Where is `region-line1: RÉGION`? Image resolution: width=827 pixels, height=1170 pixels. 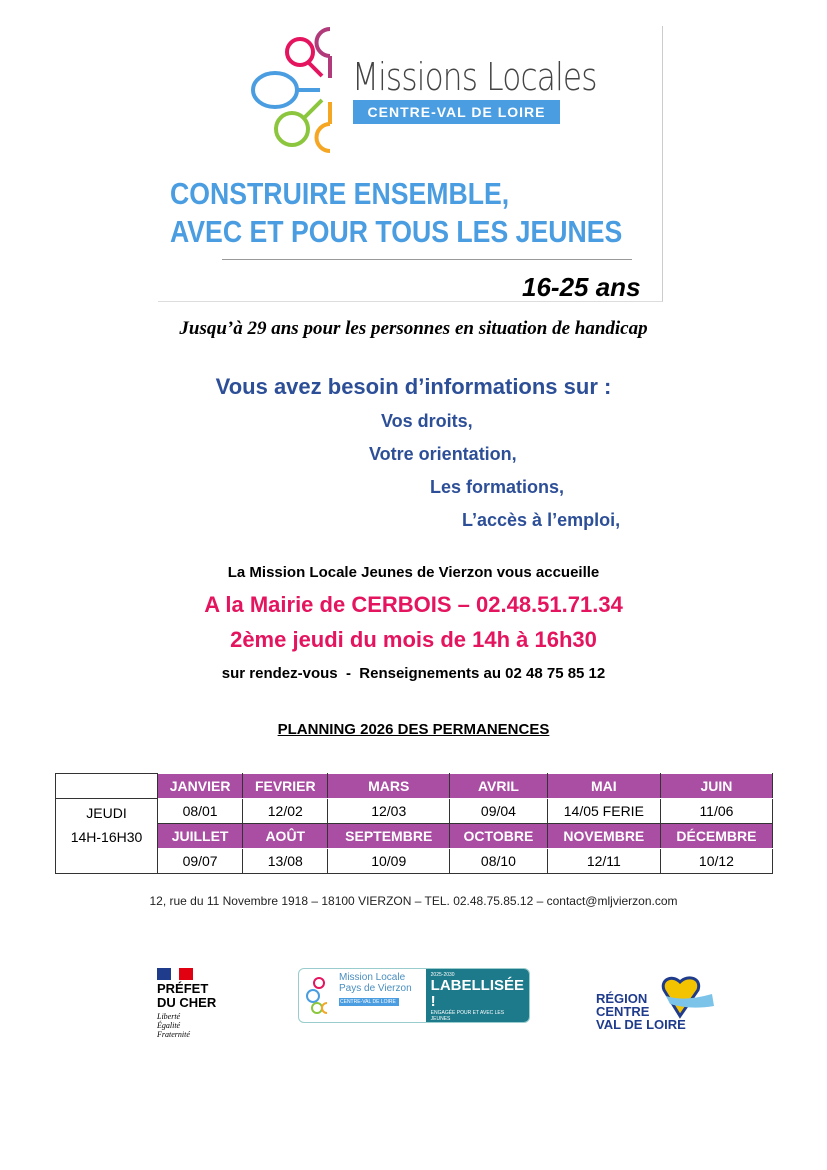 region-line1: RÉGION is located at coordinates (622, 998).